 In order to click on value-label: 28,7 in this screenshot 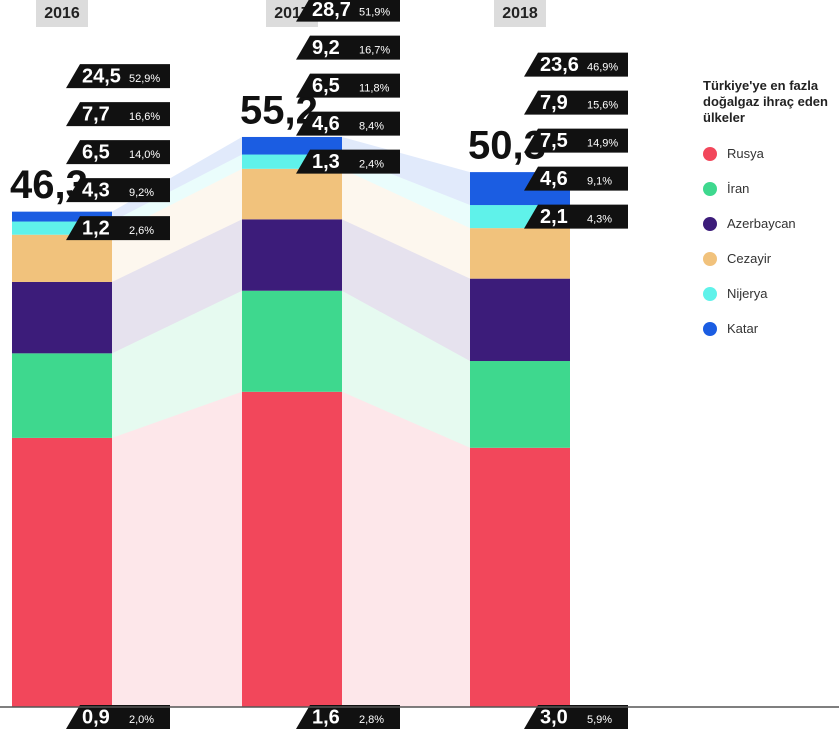, I will do `click(331, 10)`.